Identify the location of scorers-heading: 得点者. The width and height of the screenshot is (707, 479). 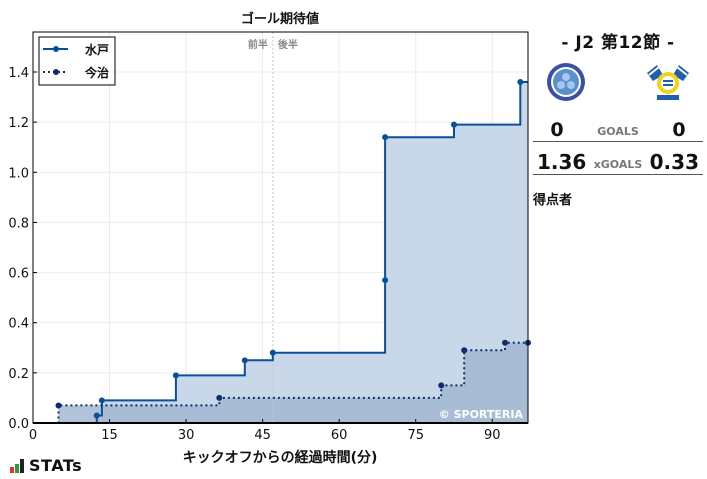
(553, 200).